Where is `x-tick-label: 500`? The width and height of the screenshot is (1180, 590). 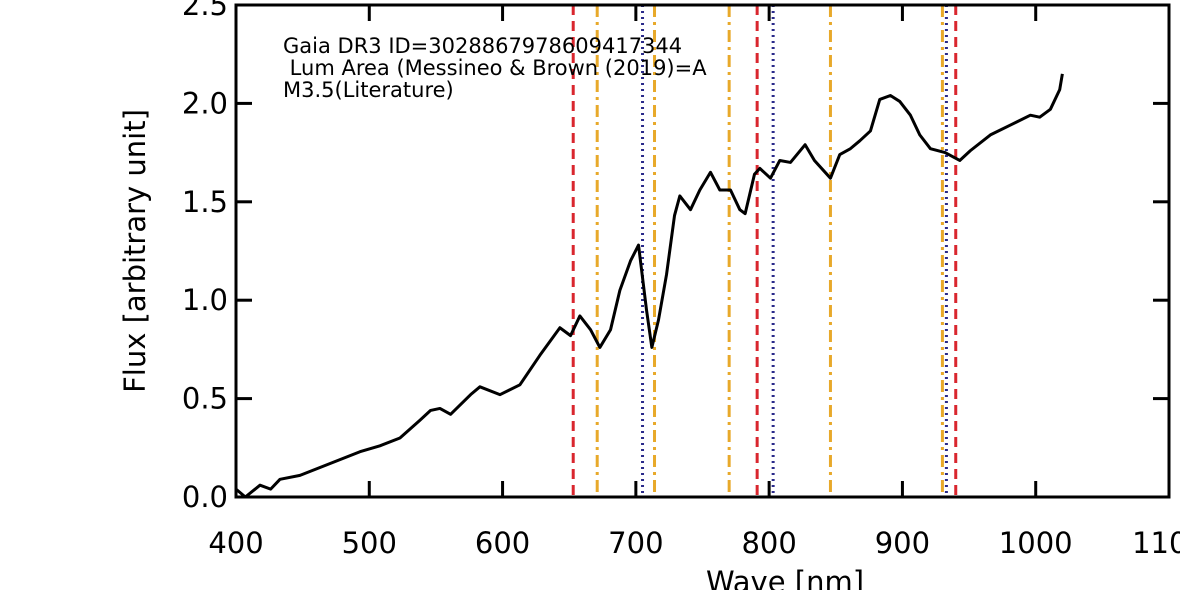
x-tick-label: 500 is located at coordinates (369, 543).